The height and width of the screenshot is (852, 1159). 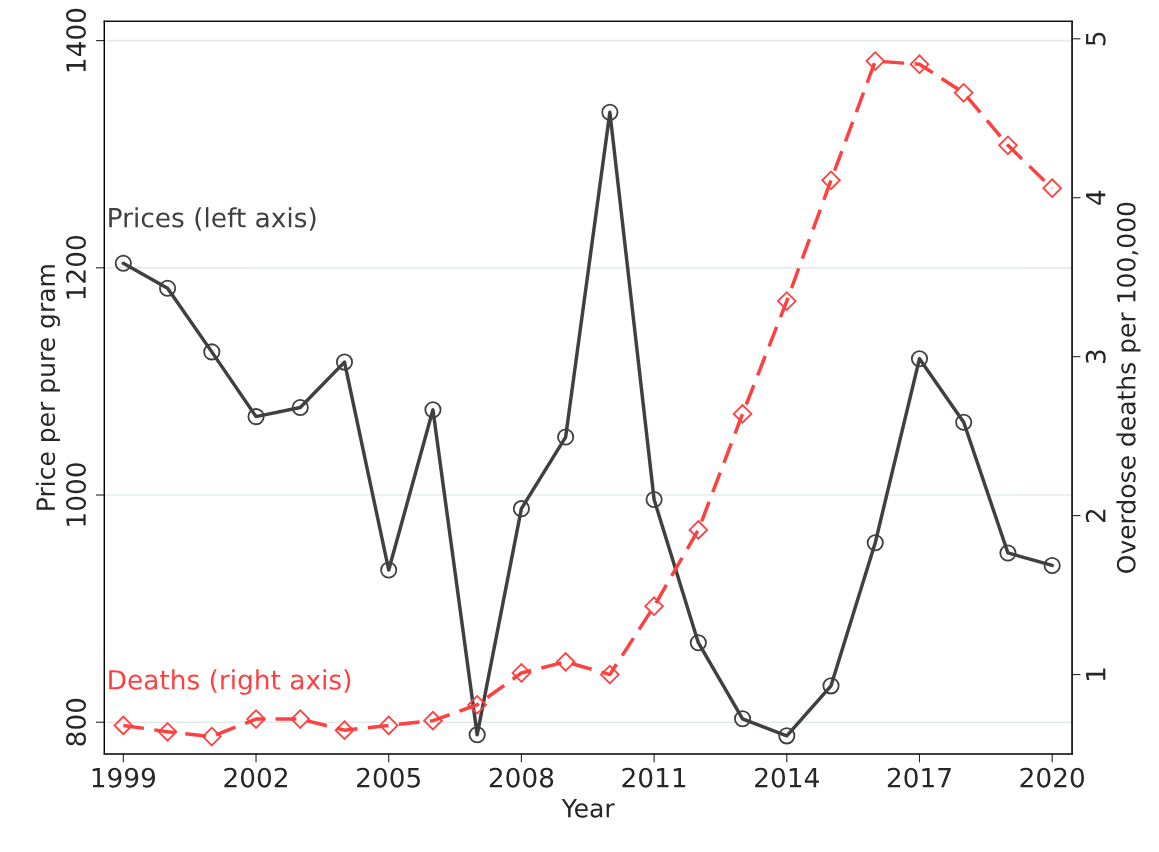 I want to click on x-tick-label: 2020, so click(x=1052, y=777).